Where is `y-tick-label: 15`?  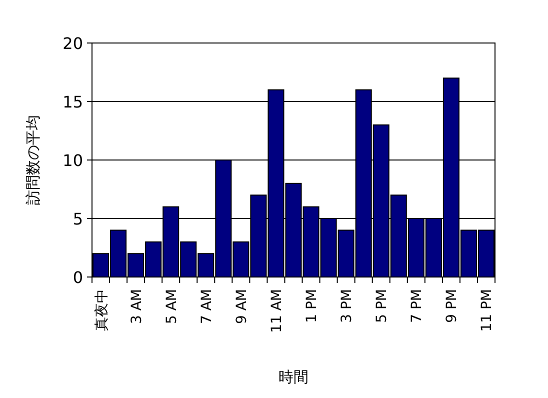 y-tick-label: 15 is located at coordinates (72, 102).